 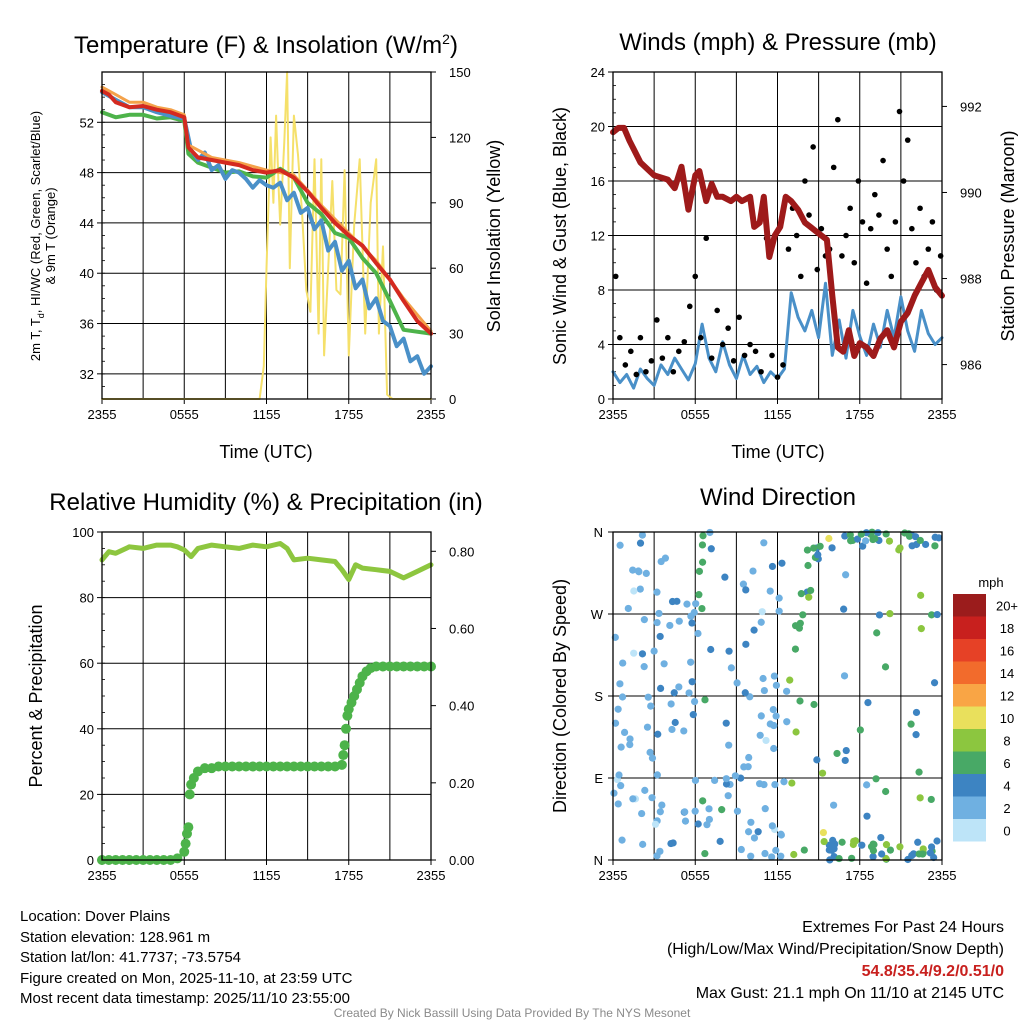 What do you see at coordinates (598, 860) in the screenshot?
I see `direction-ytick-label: N` at bounding box center [598, 860].